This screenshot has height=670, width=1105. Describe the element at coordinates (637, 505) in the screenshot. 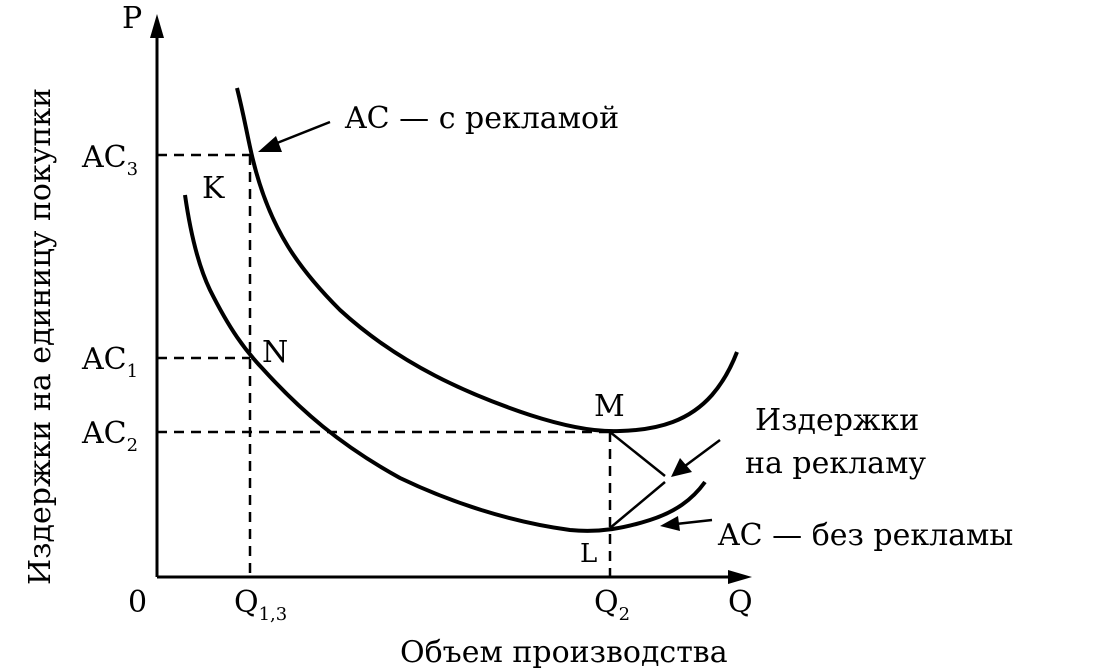

I see `ad-cost-line-lower` at that location.